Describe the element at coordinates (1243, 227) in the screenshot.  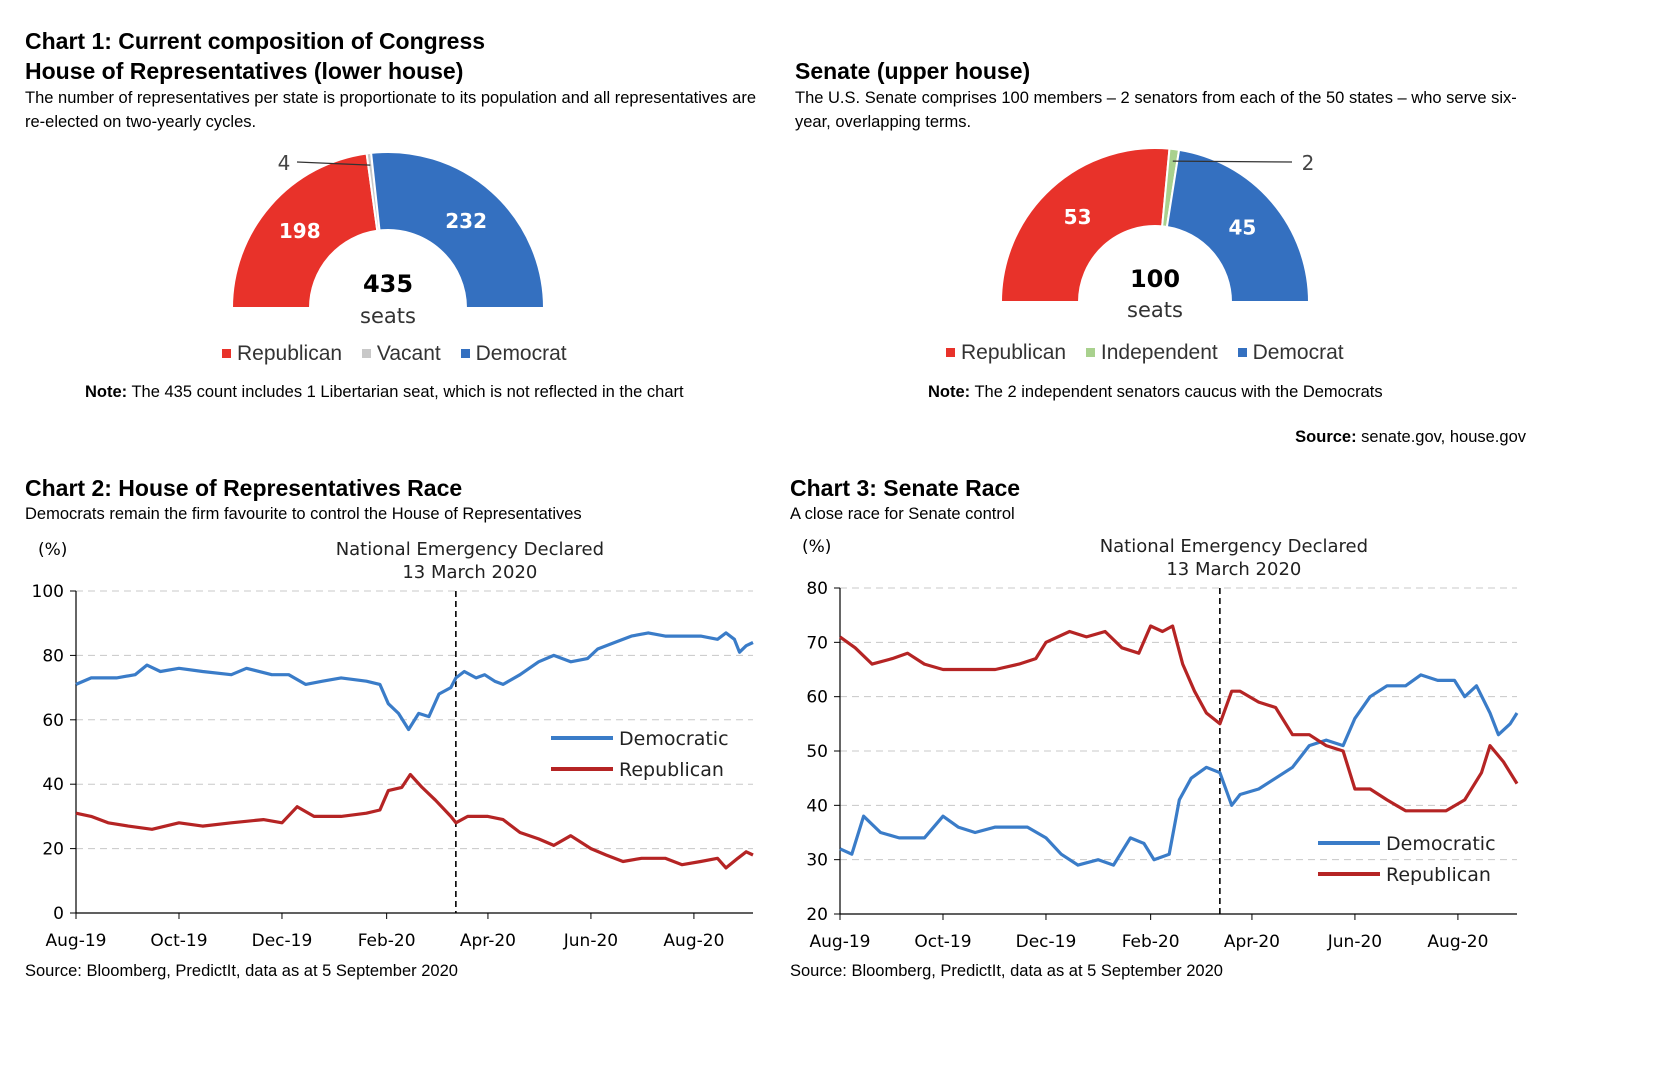
I see `senate-democrat-label: 45` at that location.